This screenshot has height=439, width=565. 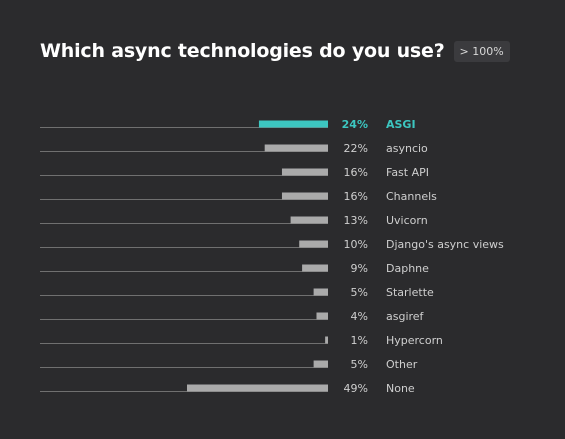 I want to click on bar-fast-api, so click(x=304, y=172).